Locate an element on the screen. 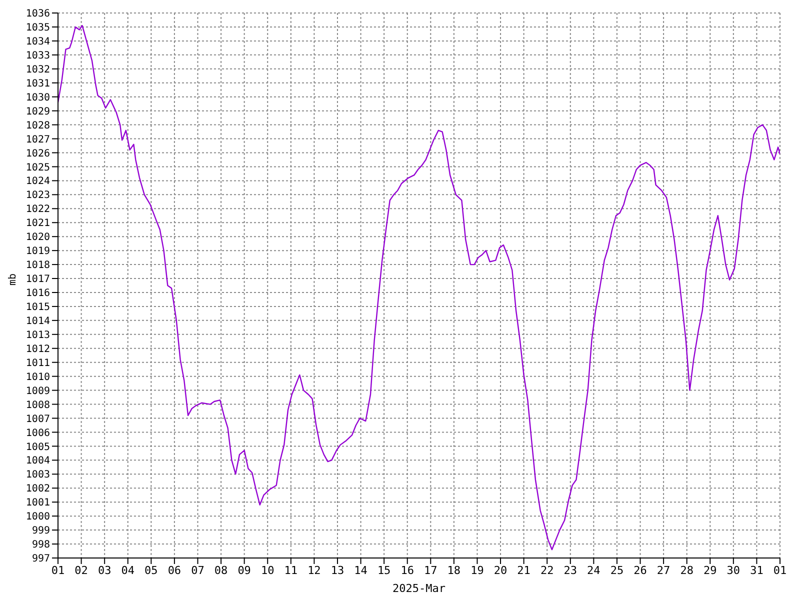 The image size is (800, 600). x-tick-label: 03 is located at coordinates (105, 570).